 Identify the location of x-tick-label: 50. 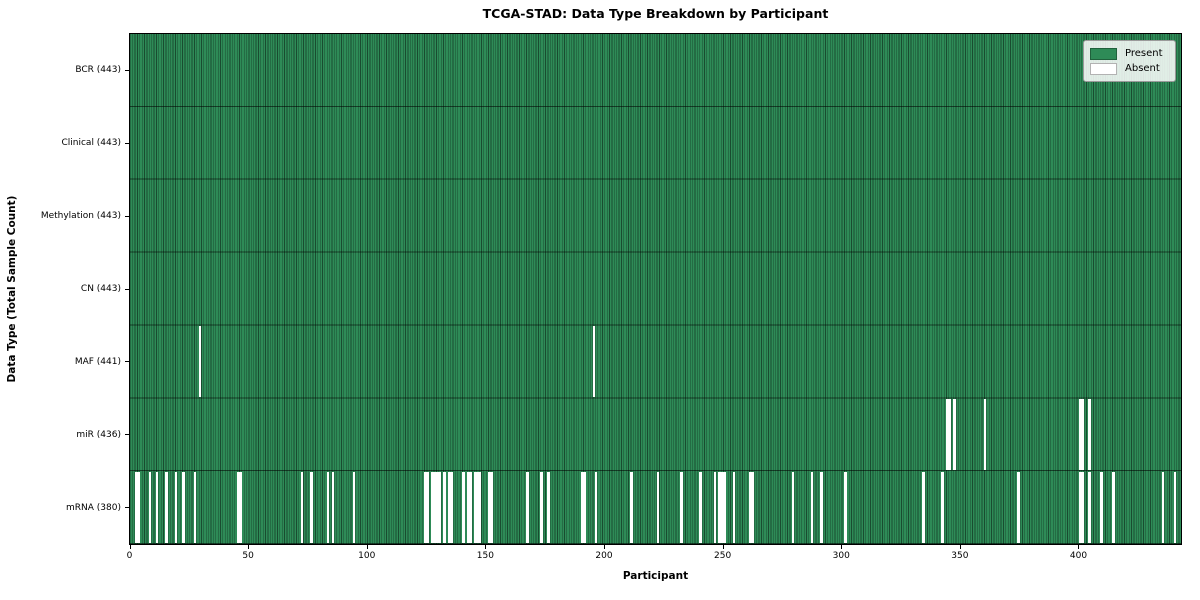
(248, 556).